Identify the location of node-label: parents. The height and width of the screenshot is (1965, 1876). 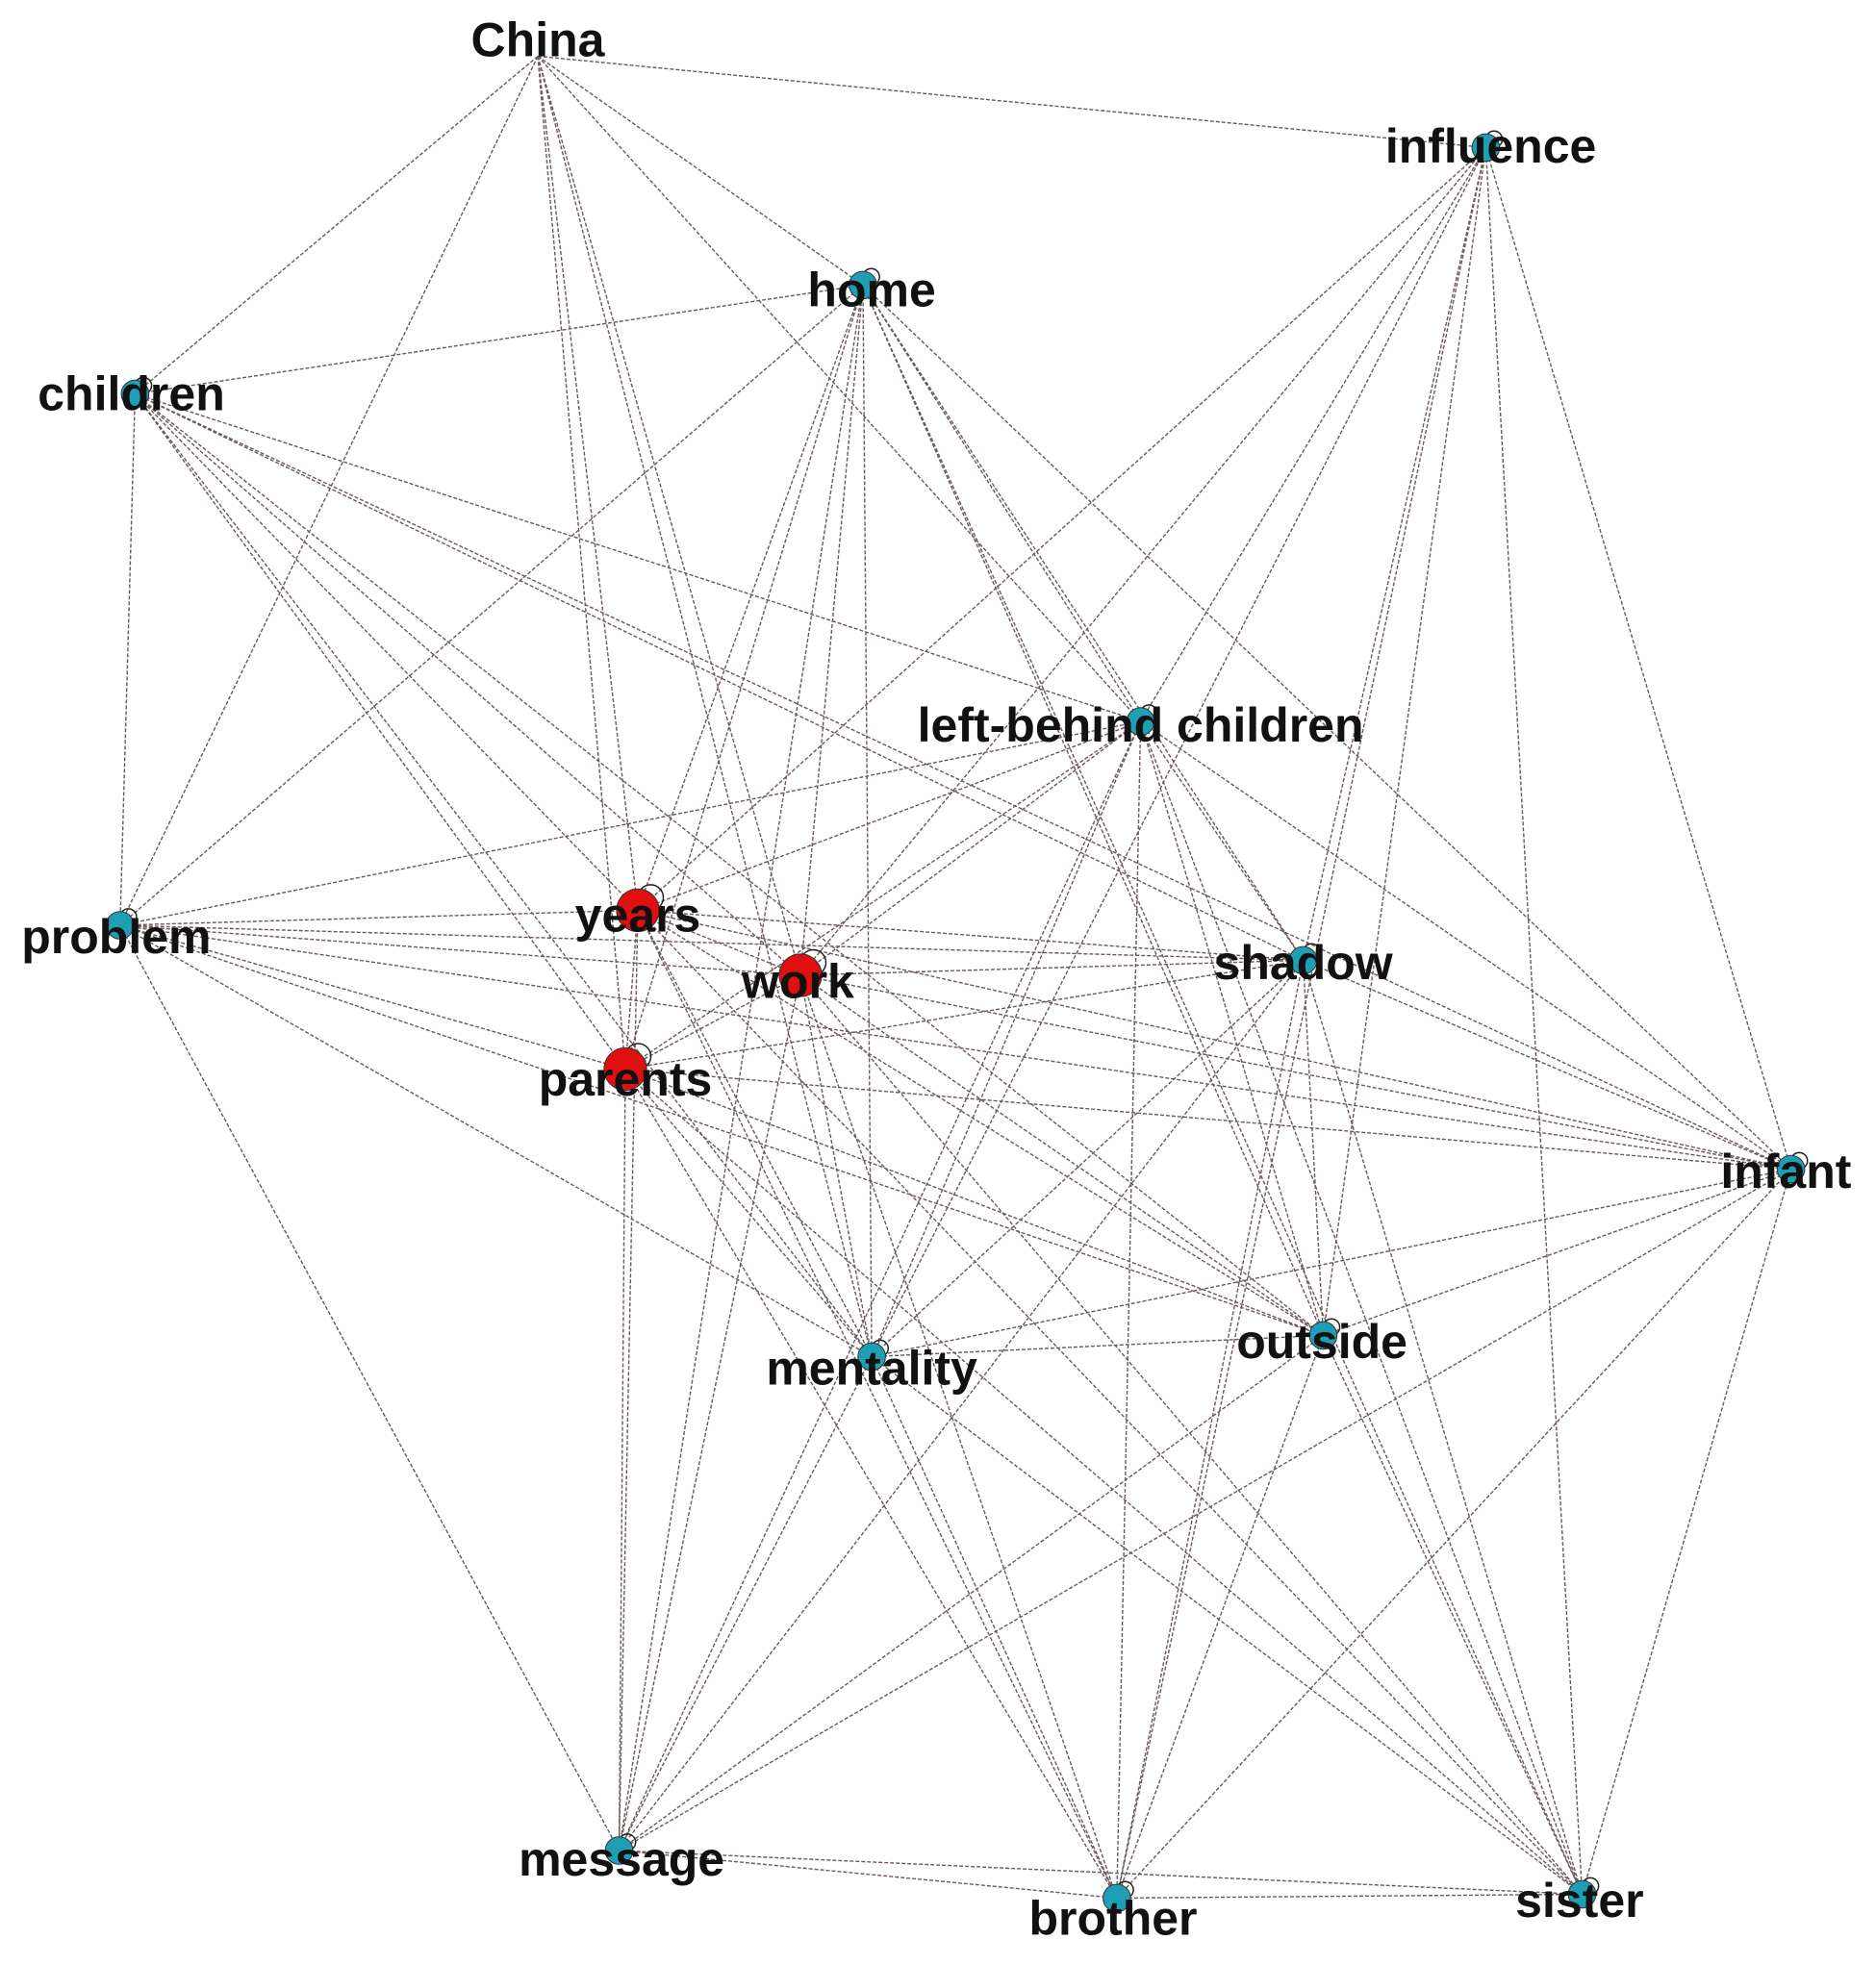
(626, 1079).